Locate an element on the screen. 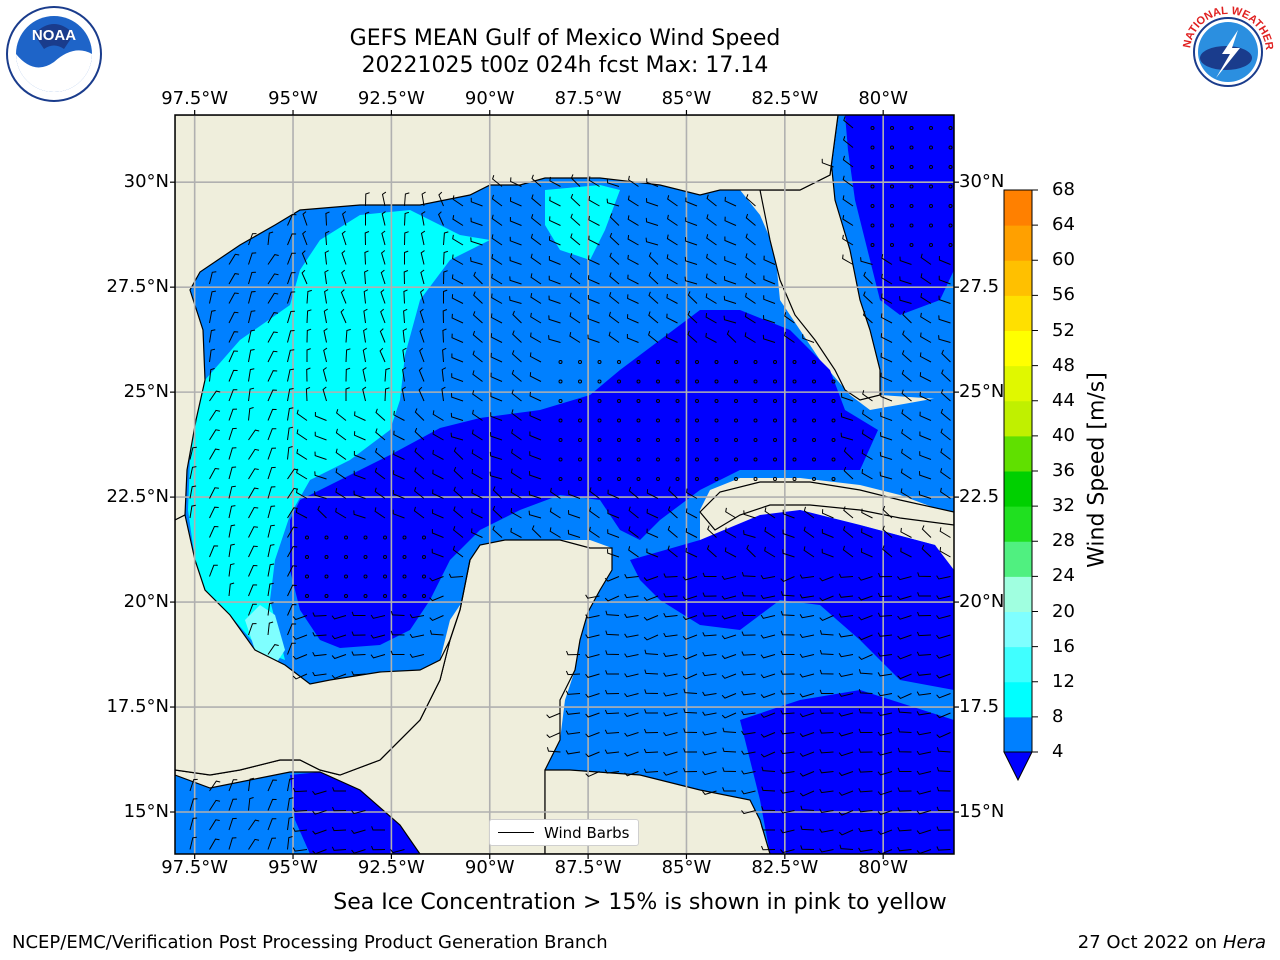 The image size is (1280, 960). lon-label-top: 82.5°W is located at coordinates (785, 98).